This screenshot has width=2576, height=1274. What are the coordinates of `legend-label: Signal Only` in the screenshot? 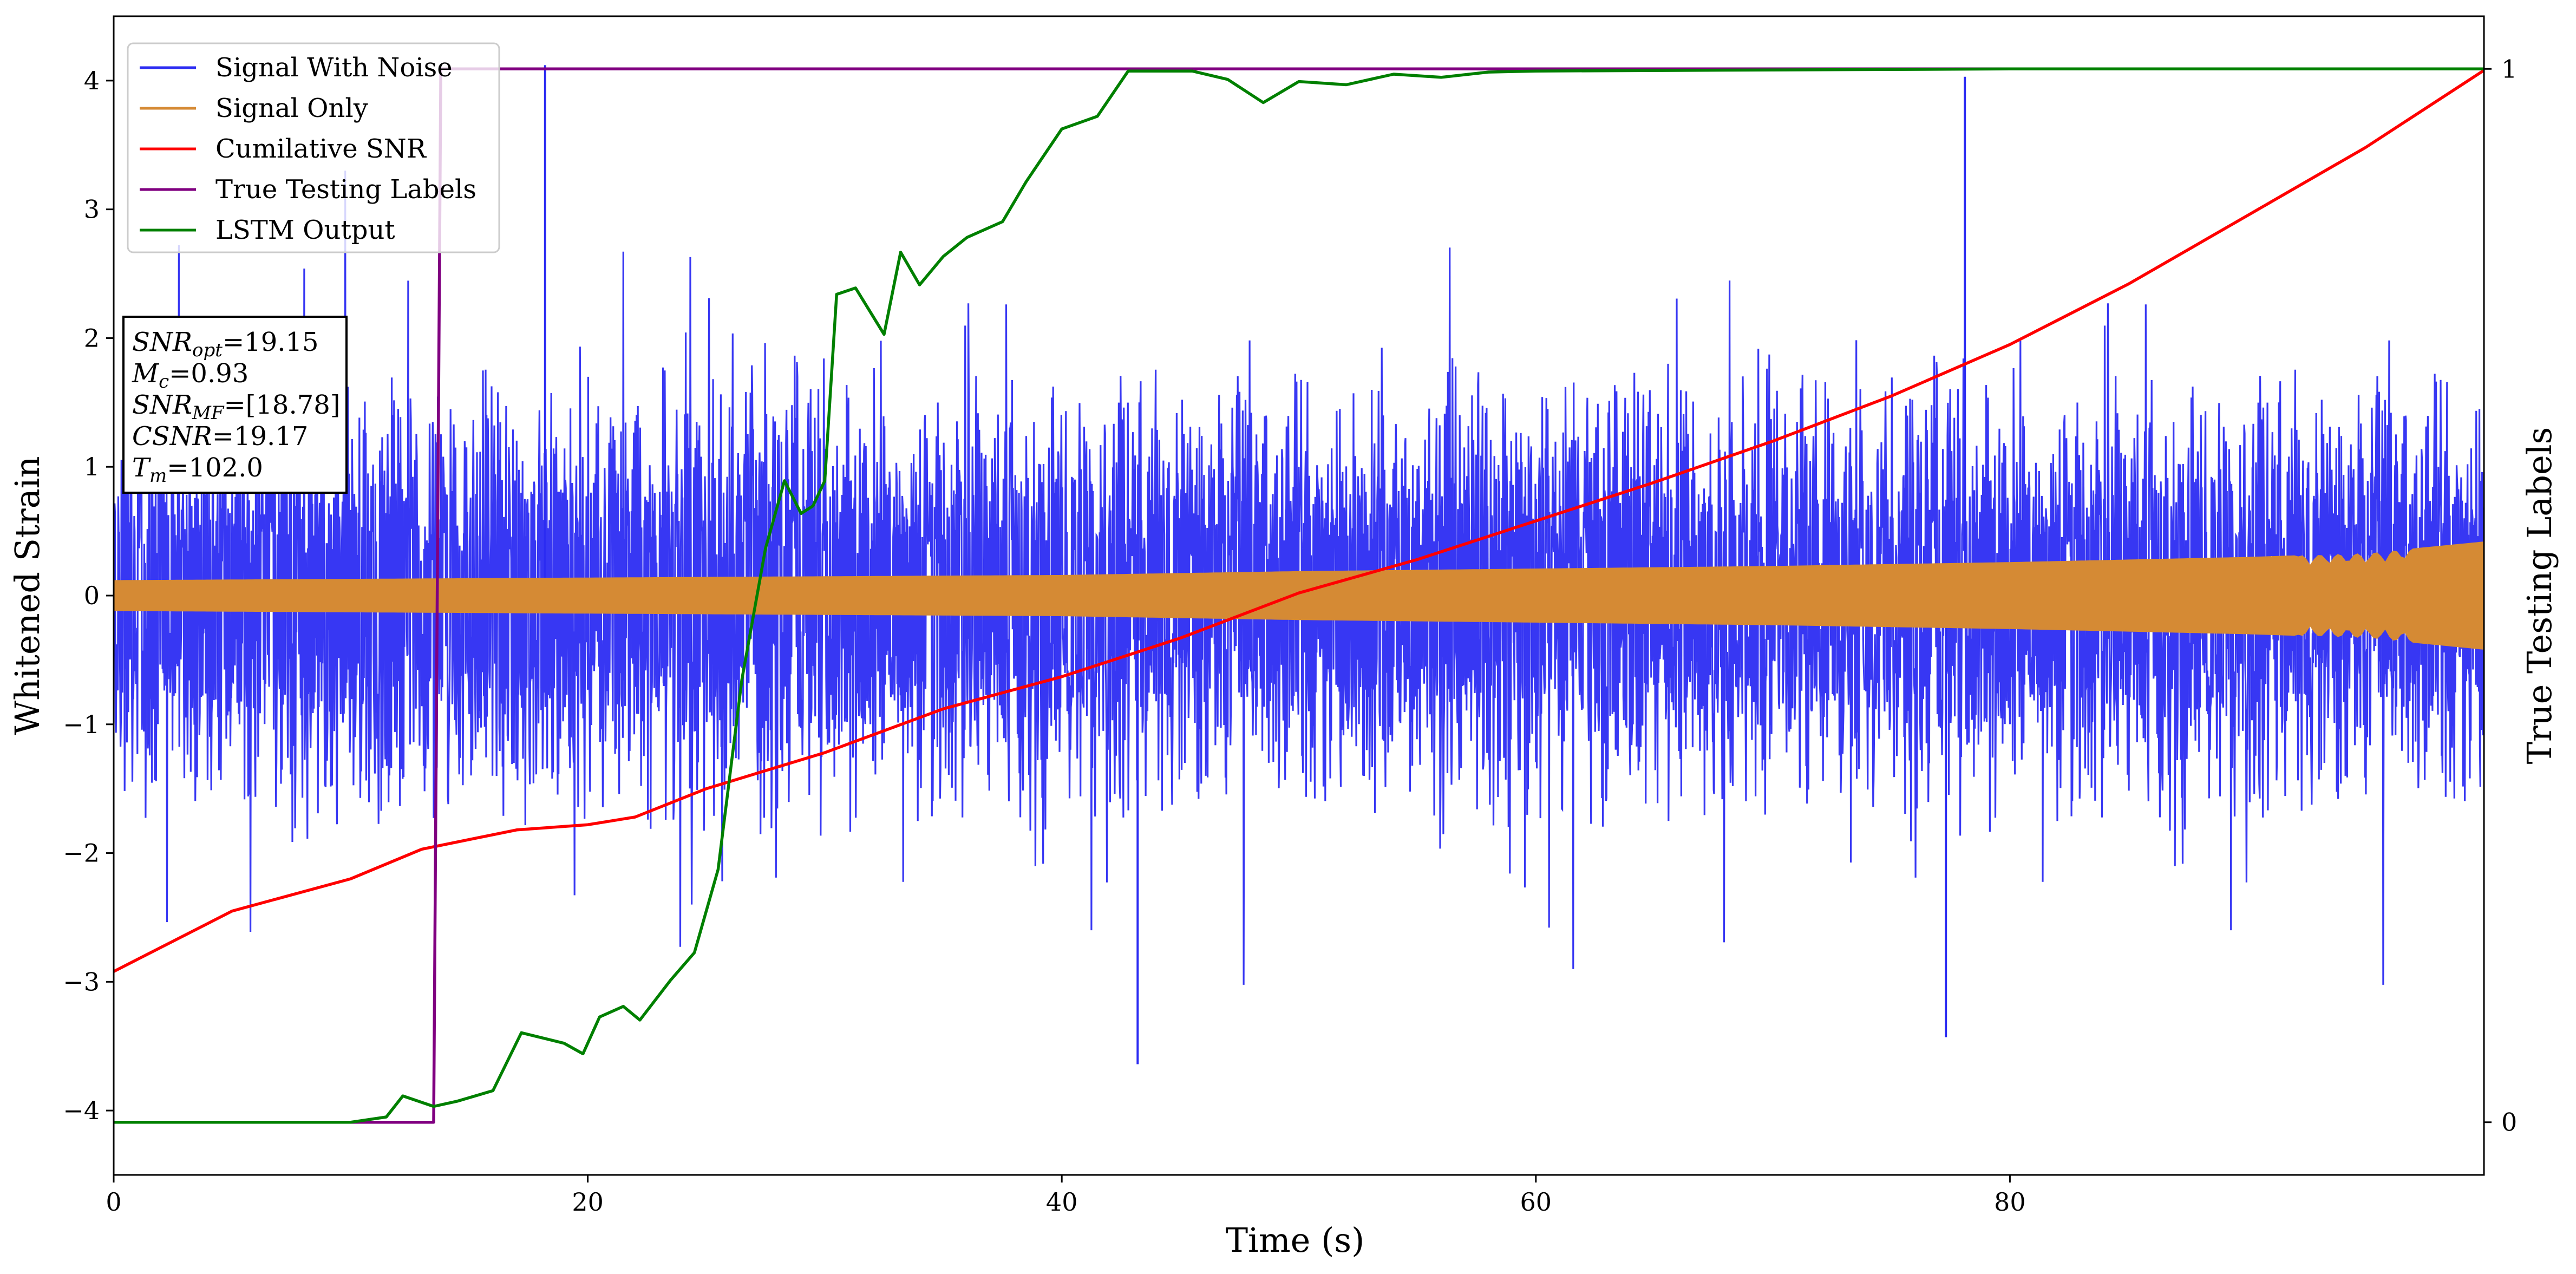 It's located at (291, 108).